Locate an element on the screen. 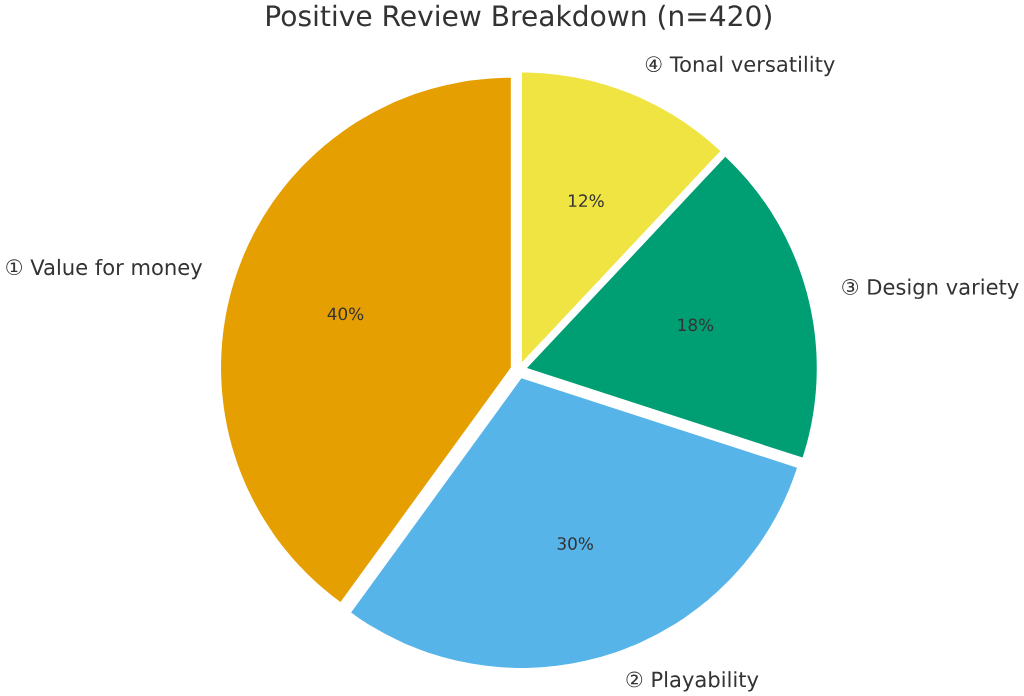  chart-title: Positive Review Breakdown (n=420) is located at coordinates (519, 17).